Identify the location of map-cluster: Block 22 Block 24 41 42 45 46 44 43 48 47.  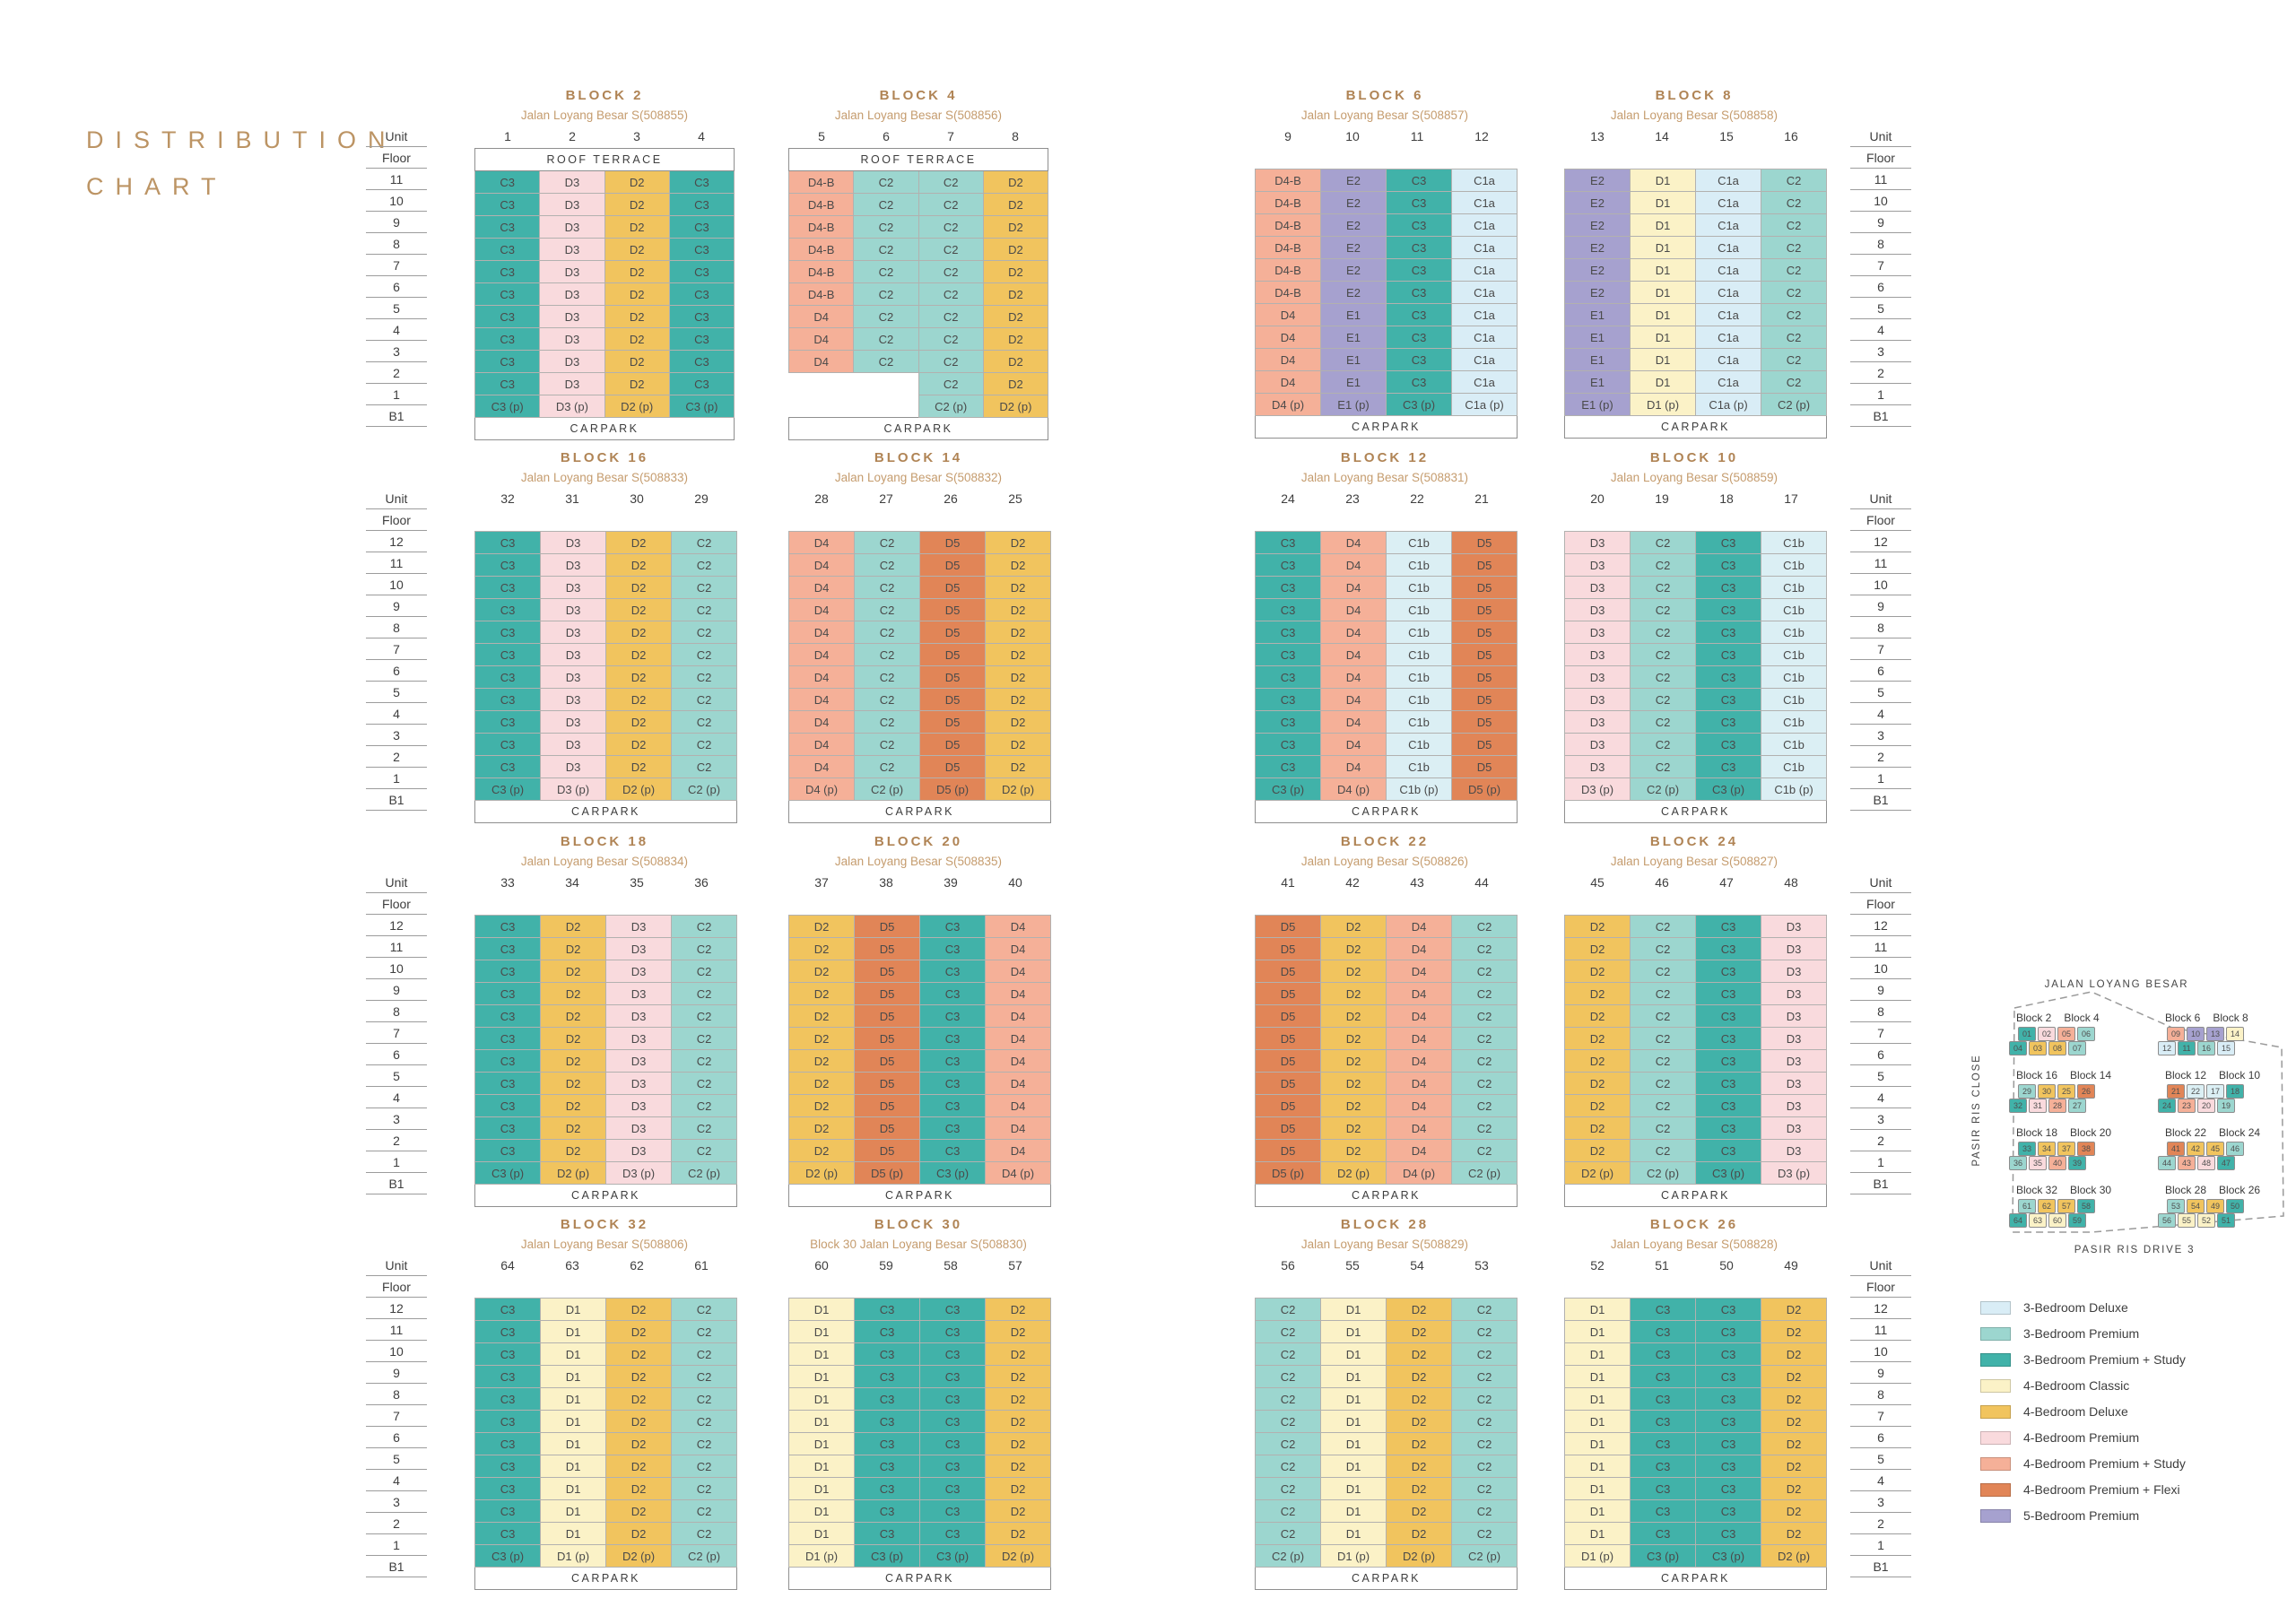
(2227, 1148).